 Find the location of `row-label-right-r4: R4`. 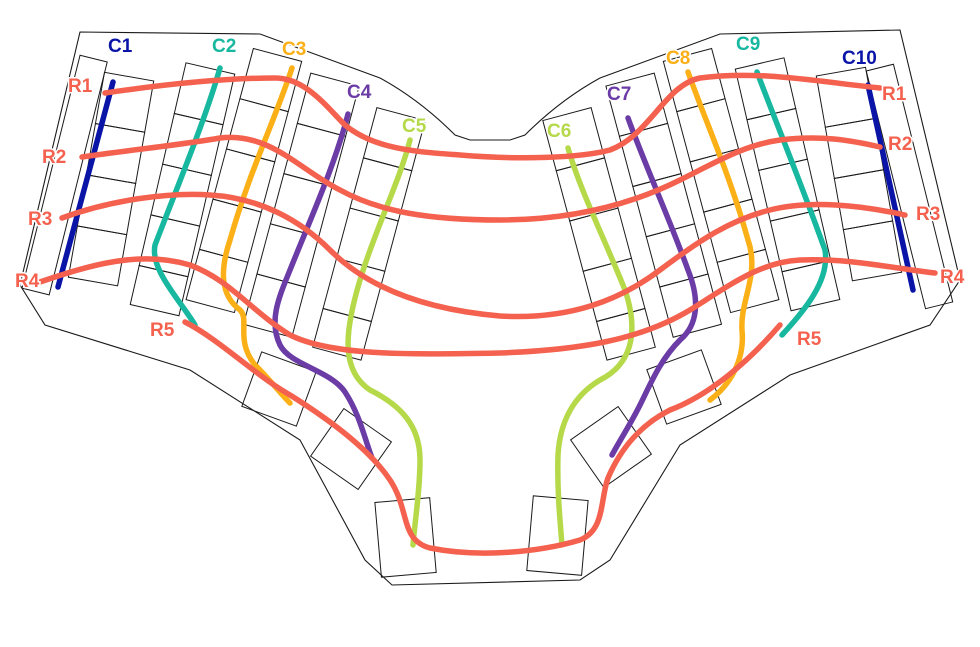

row-label-right-r4: R4 is located at coordinates (952, 277).